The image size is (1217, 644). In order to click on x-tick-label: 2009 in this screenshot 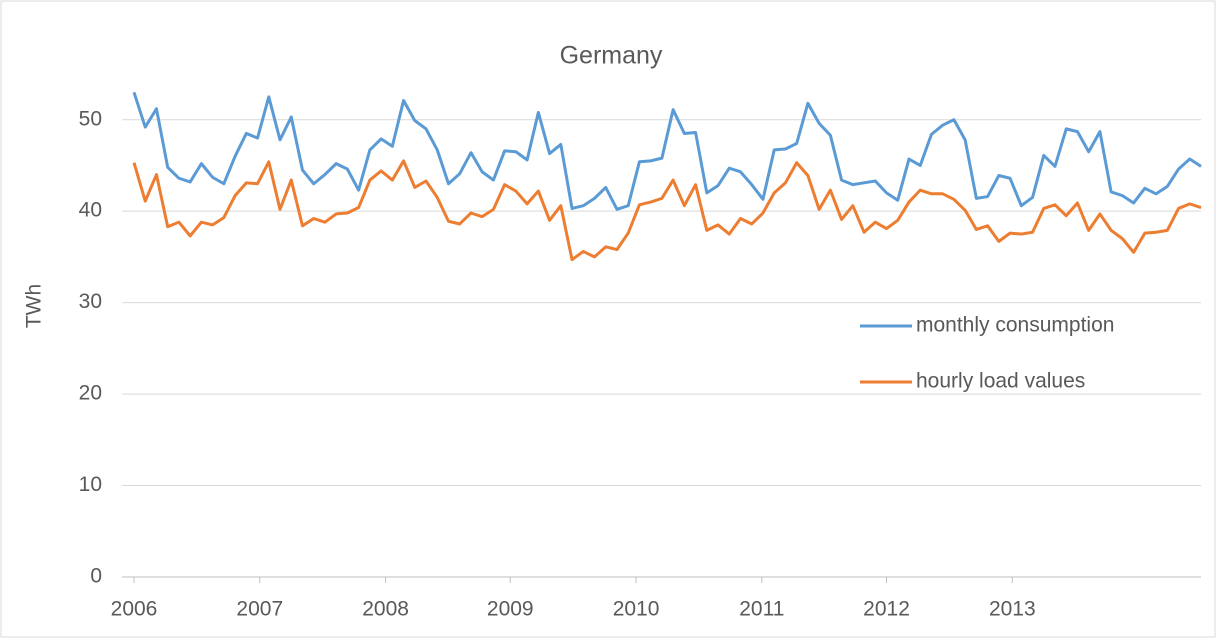, I will do `click(510, 609)`.